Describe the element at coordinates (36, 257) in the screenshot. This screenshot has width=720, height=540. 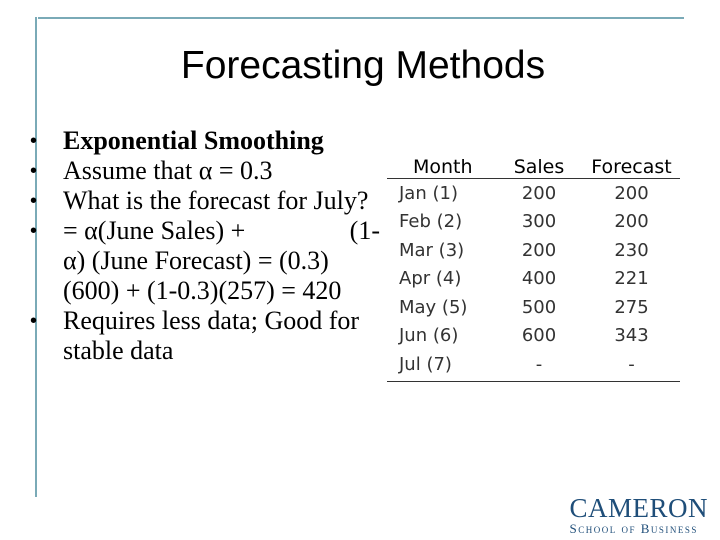
I see `slide-frame-left-border` at that location.